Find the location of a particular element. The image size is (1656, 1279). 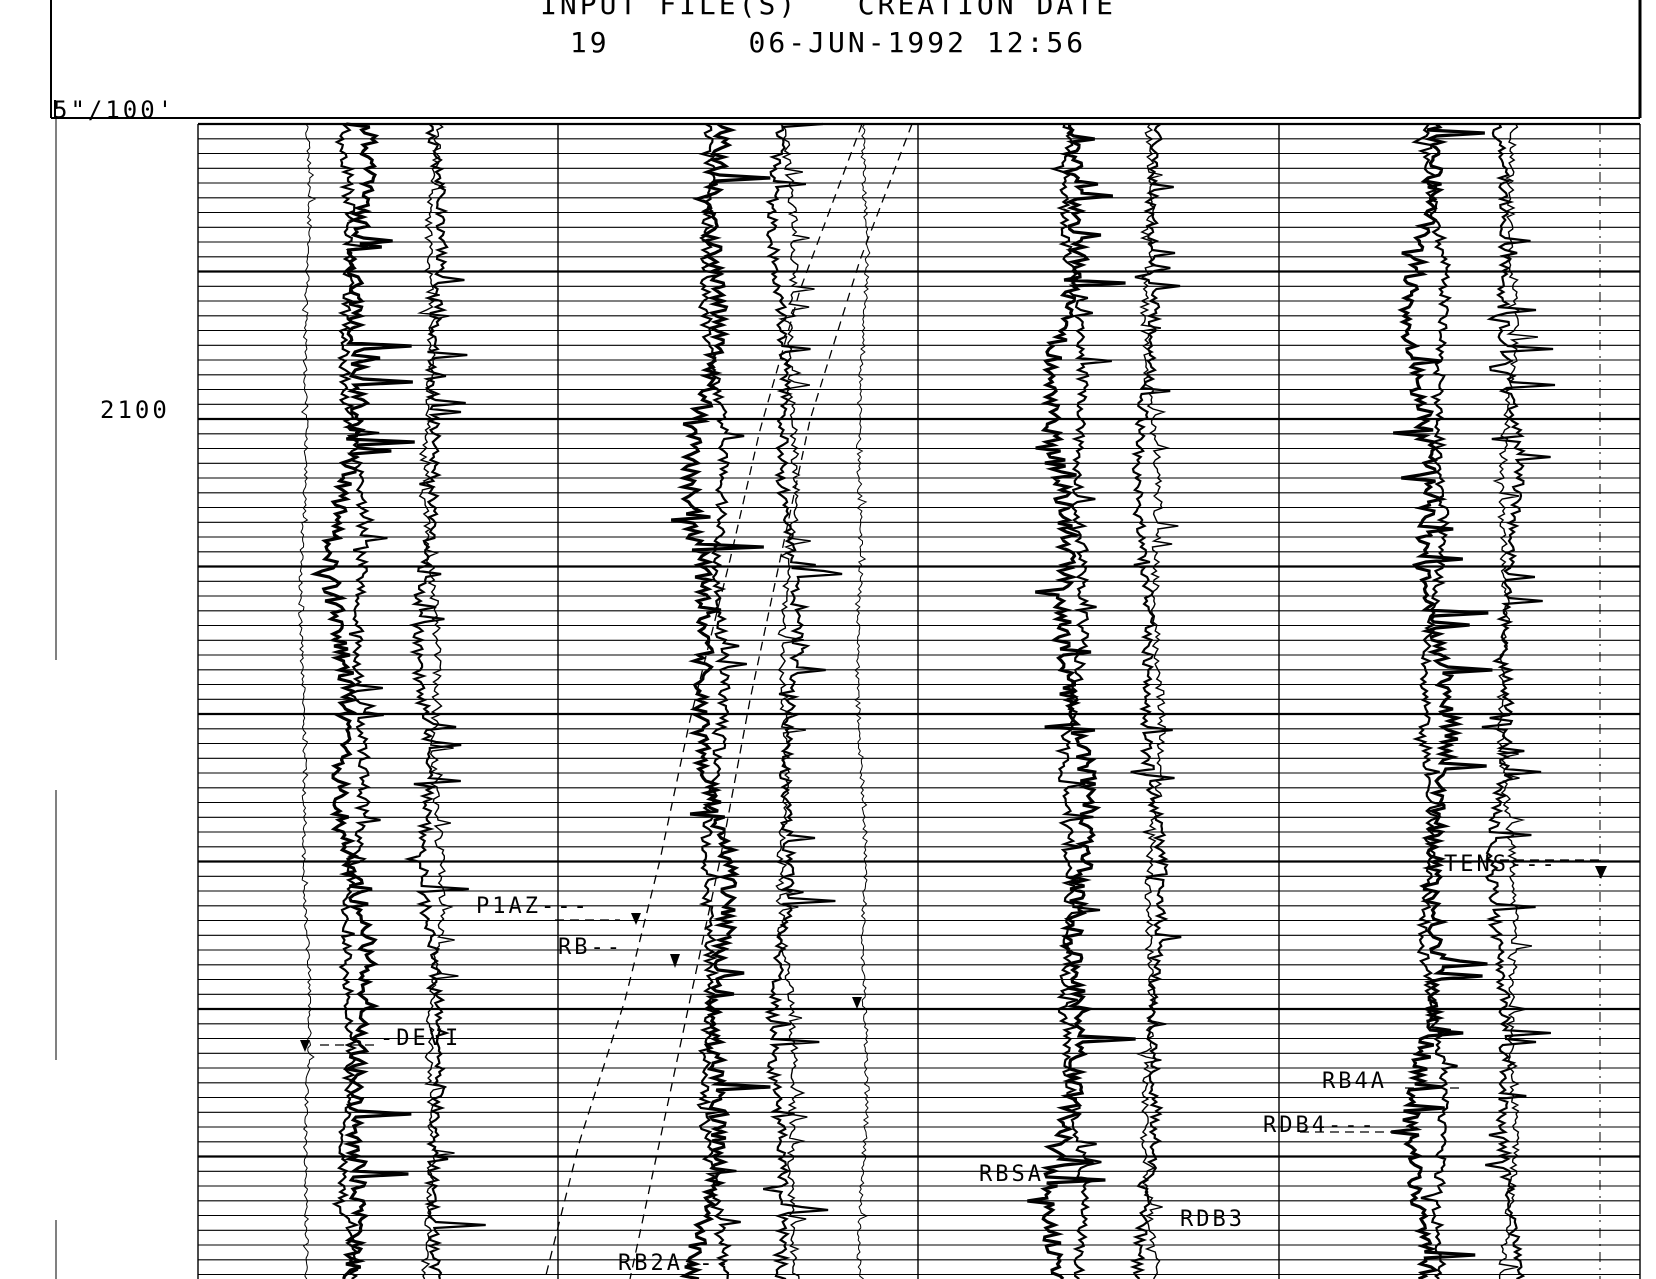

depth-scale-label: 5"/100' is located at coordinates (114, 110).